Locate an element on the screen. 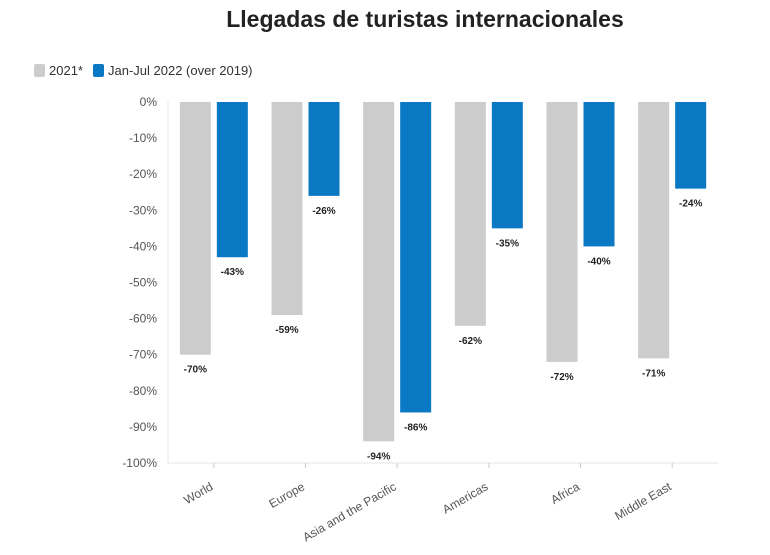 The height and width of the screenshot is (555, 770). y-tick-label: -70% is located at coordinates (143, 355).